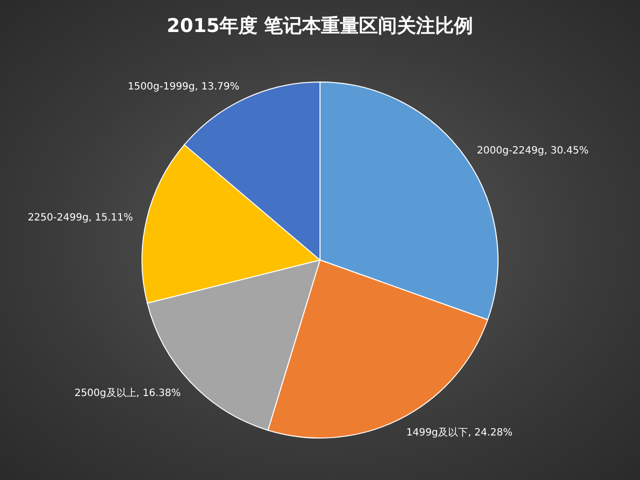 Image resolution: width=640 pixels, height=480 pixels. What do you see at coordinates (459, 432) in the screenshot?
I see `slice-label: 1499g及以下, 24.28%` at bounding box center [459, 432].